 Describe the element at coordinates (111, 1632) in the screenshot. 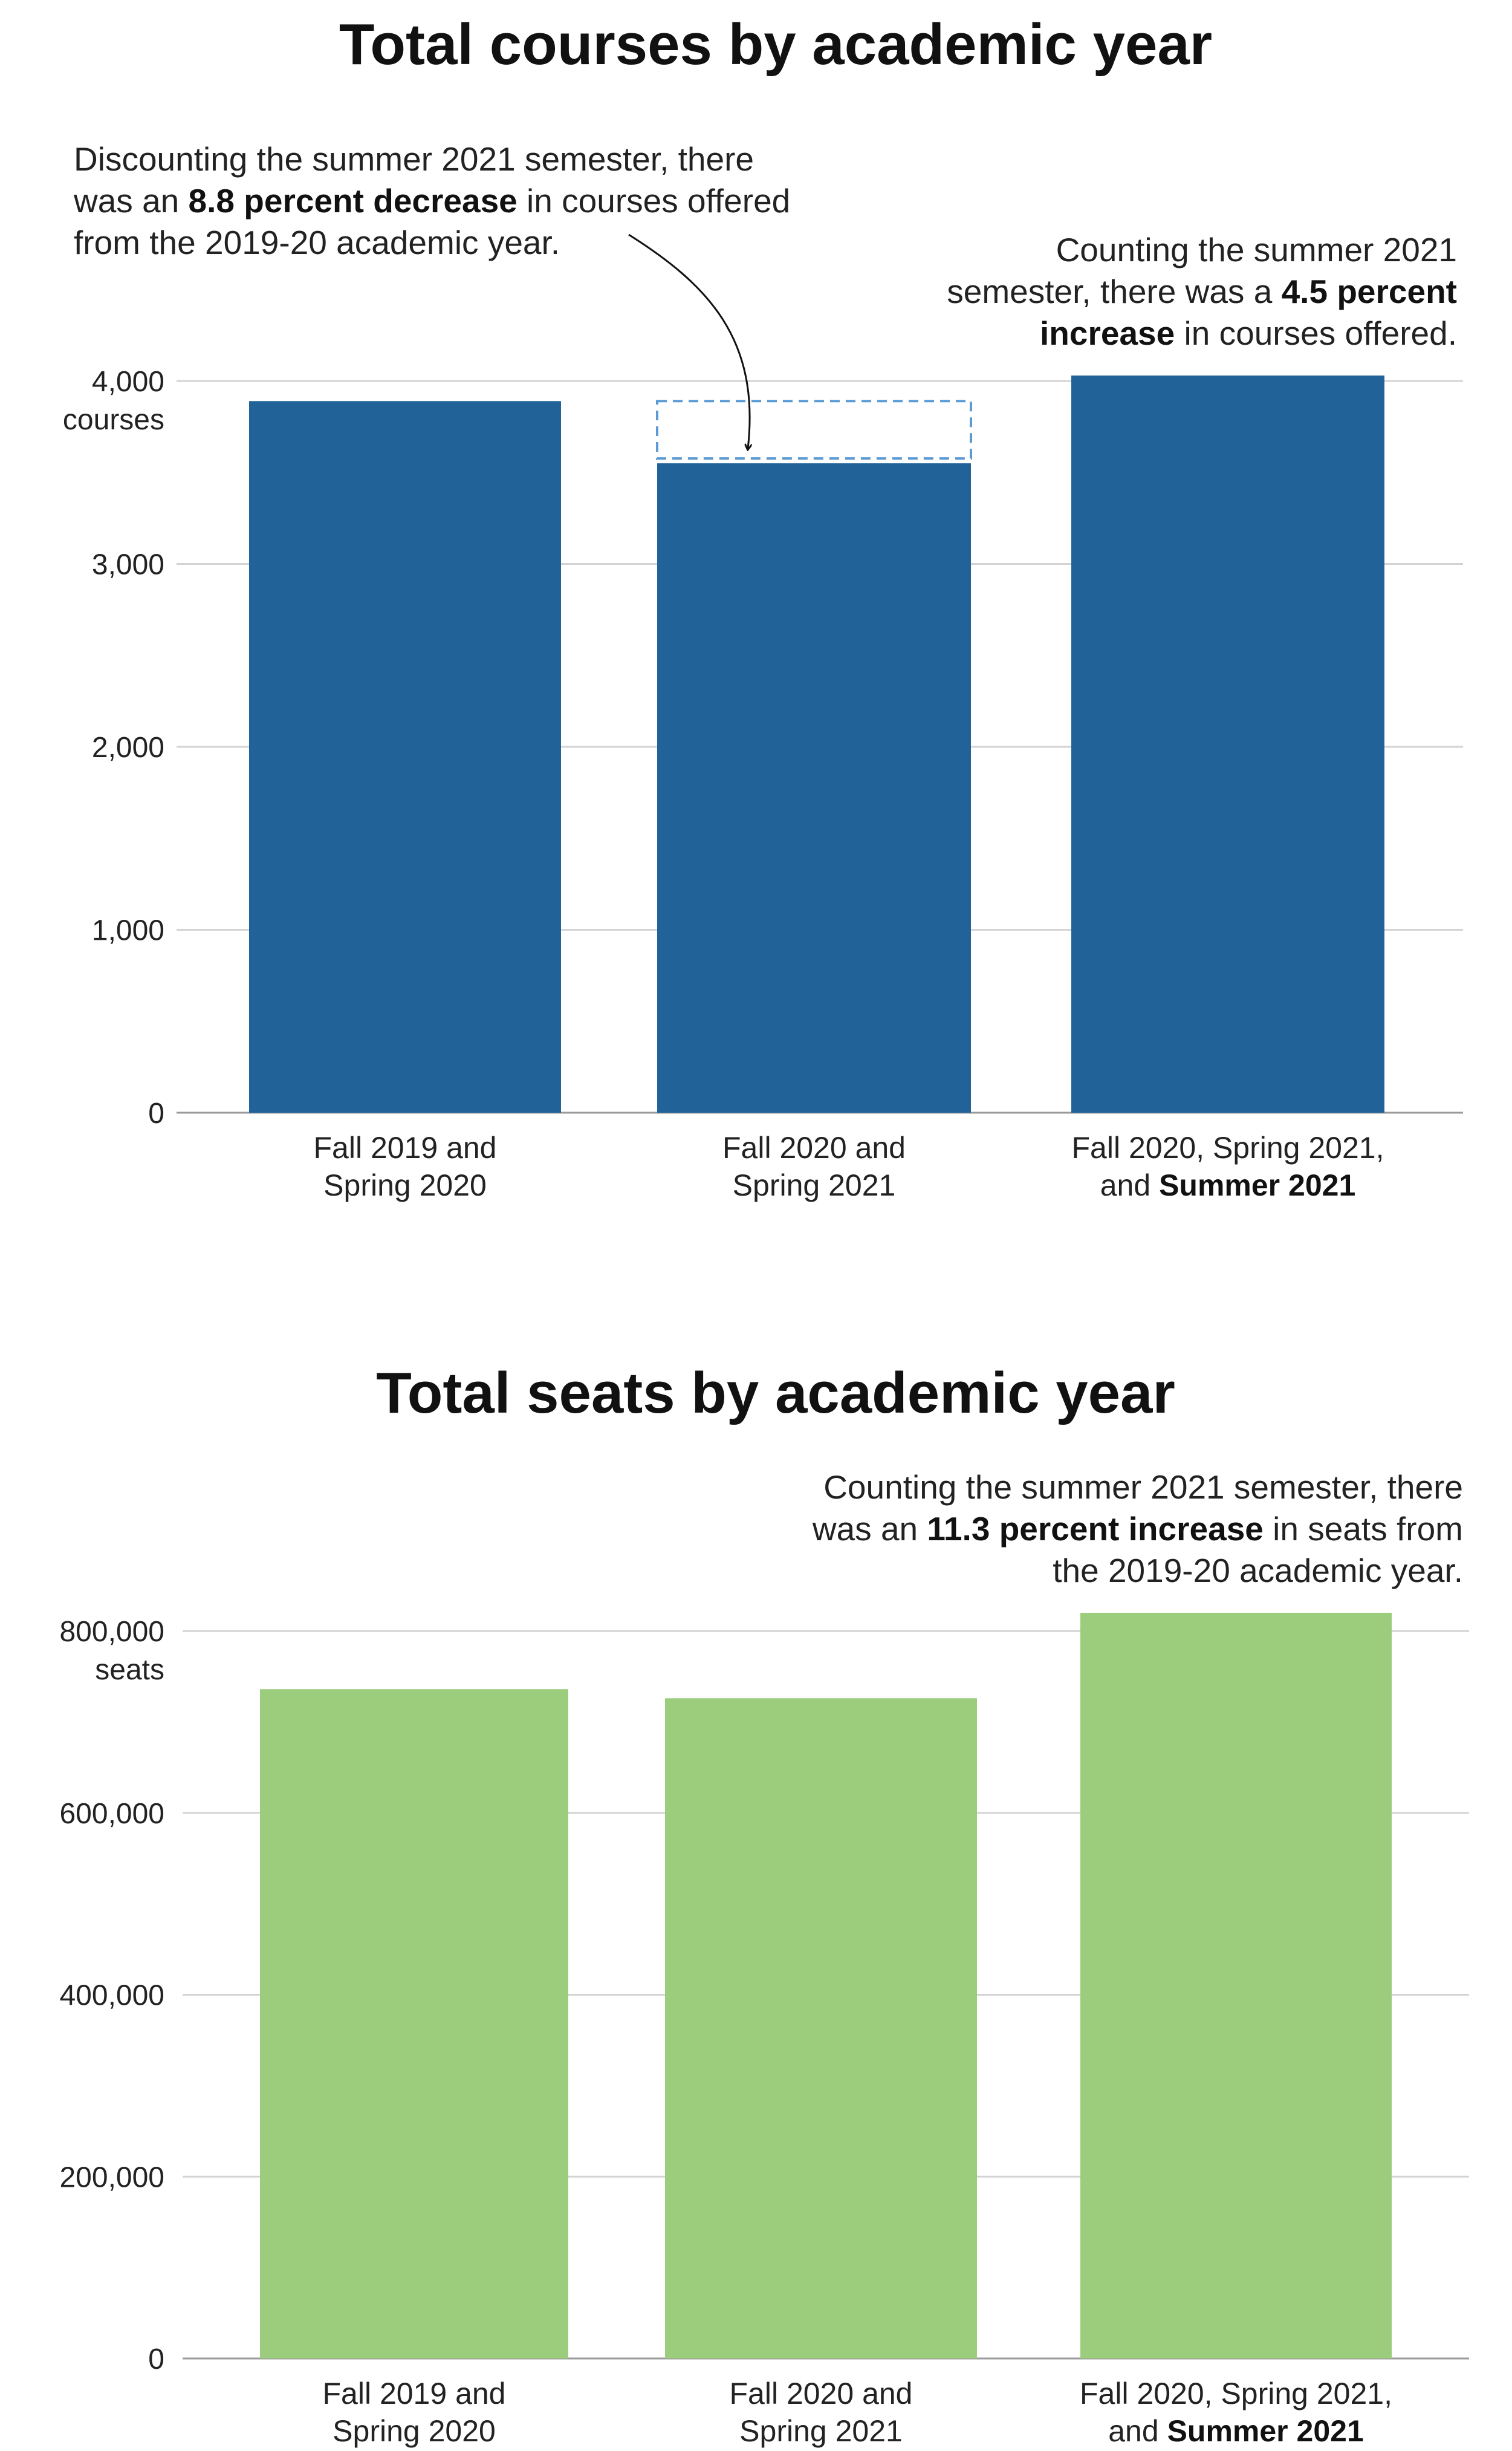

I see `seats-y-tick-label: 800,000` at that location.